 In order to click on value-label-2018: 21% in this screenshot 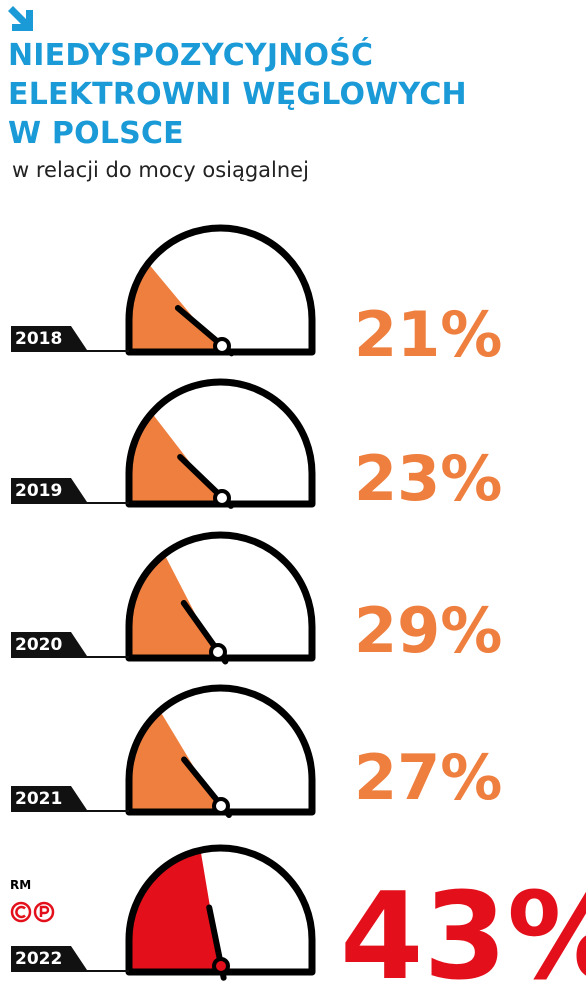, I will do `click(428, 334)`.